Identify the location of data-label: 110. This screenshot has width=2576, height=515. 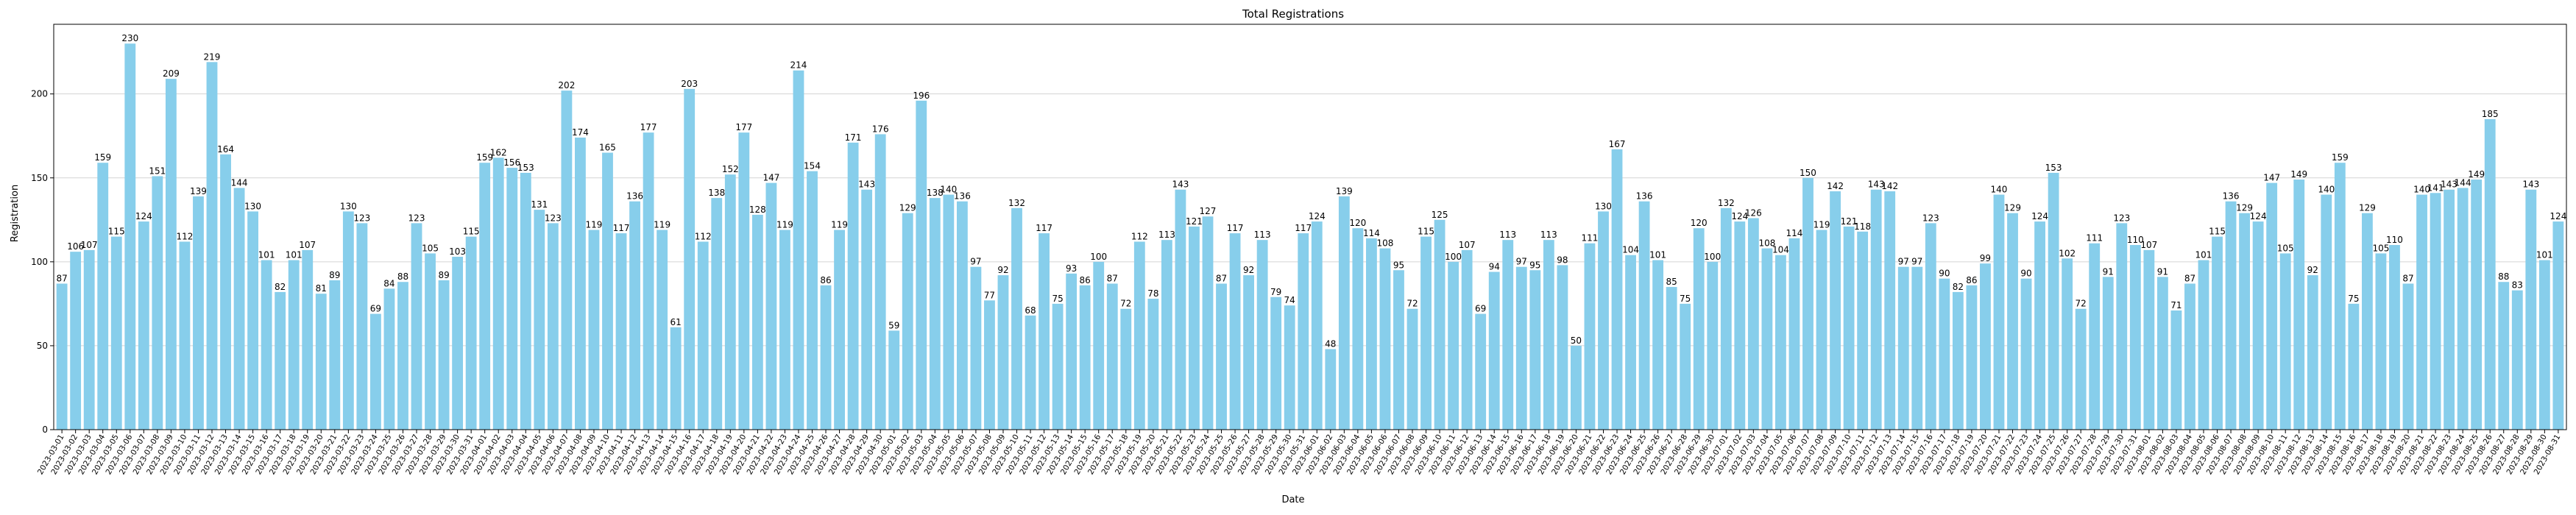
(2394, 240).